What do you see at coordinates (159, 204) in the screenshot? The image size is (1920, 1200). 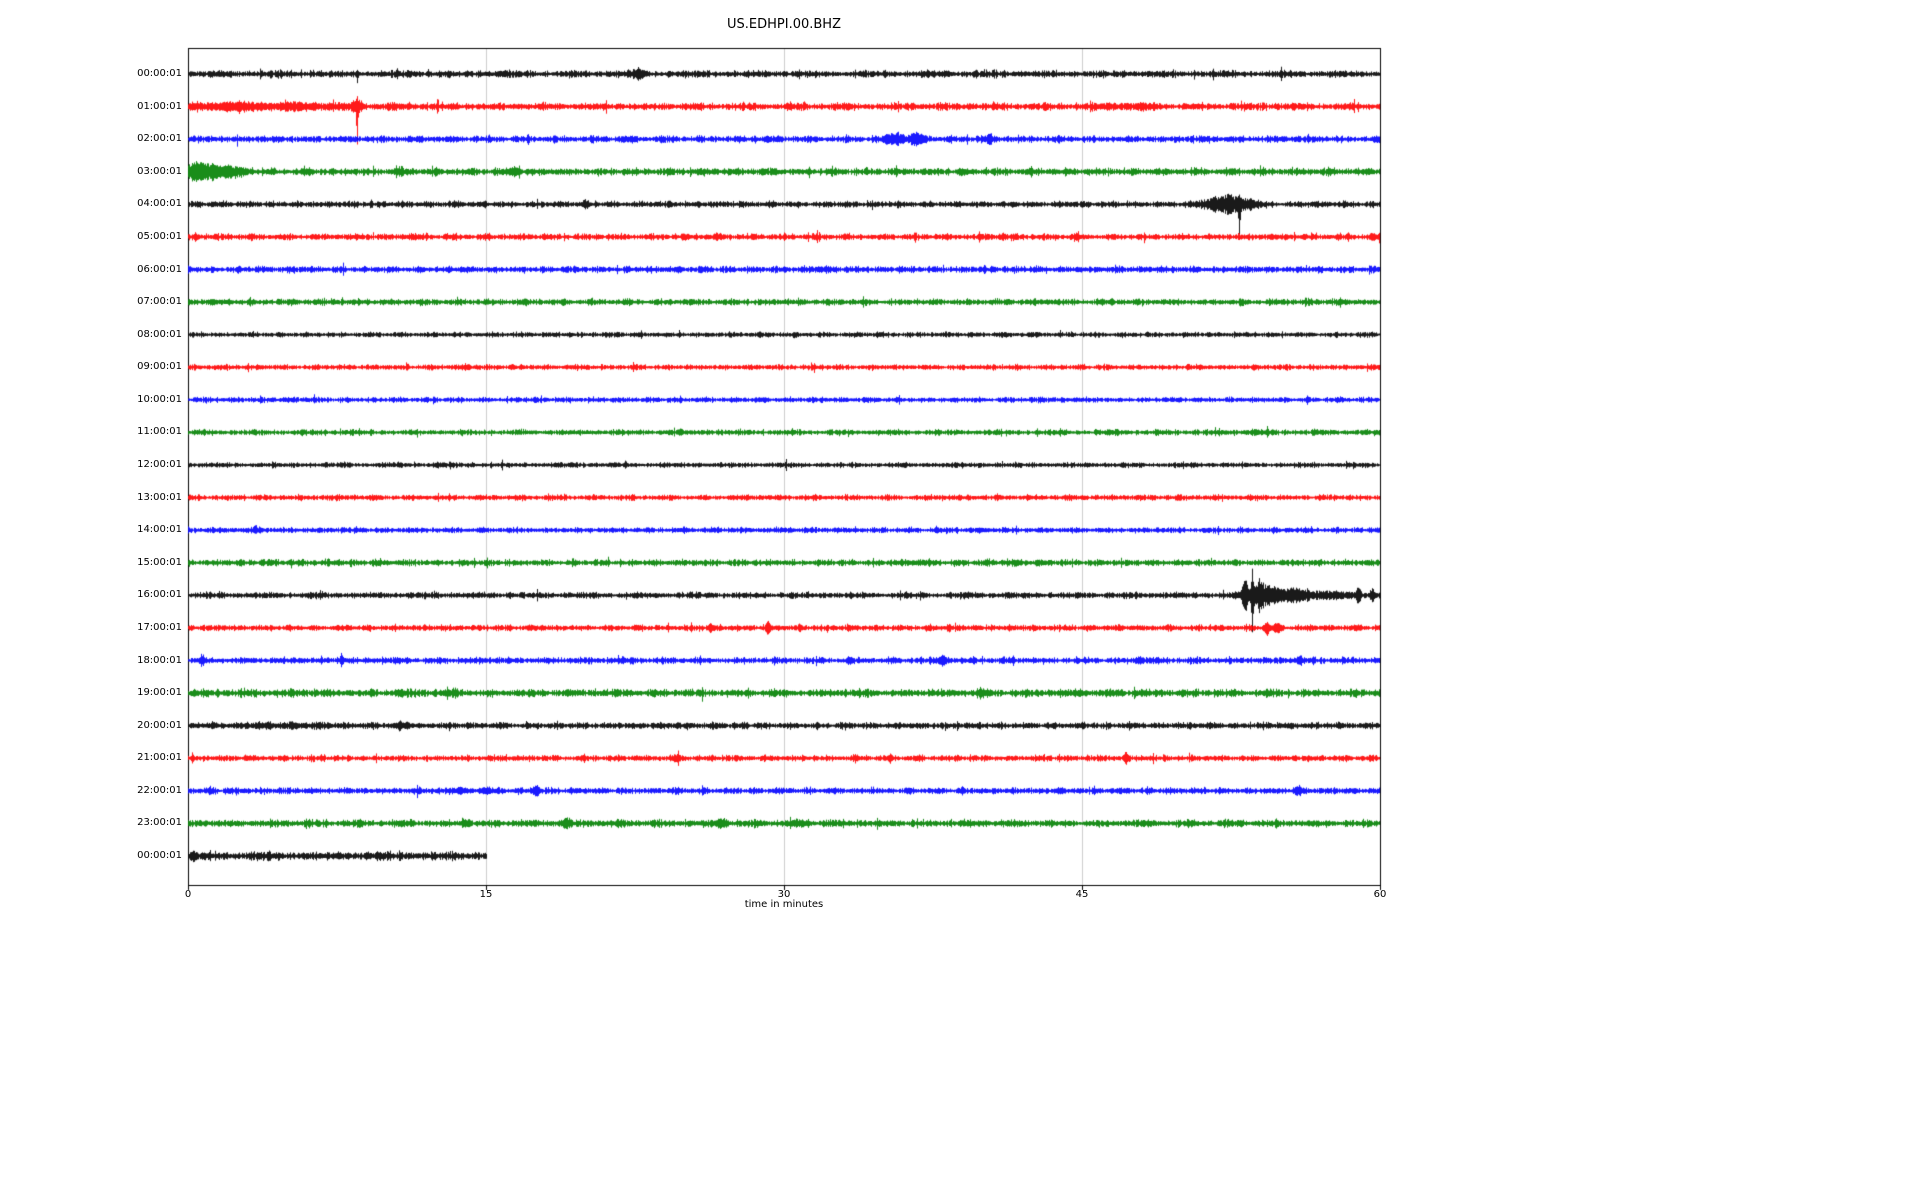 I see `row-time-label: 04:00:01` at bounding box center [159, 204].